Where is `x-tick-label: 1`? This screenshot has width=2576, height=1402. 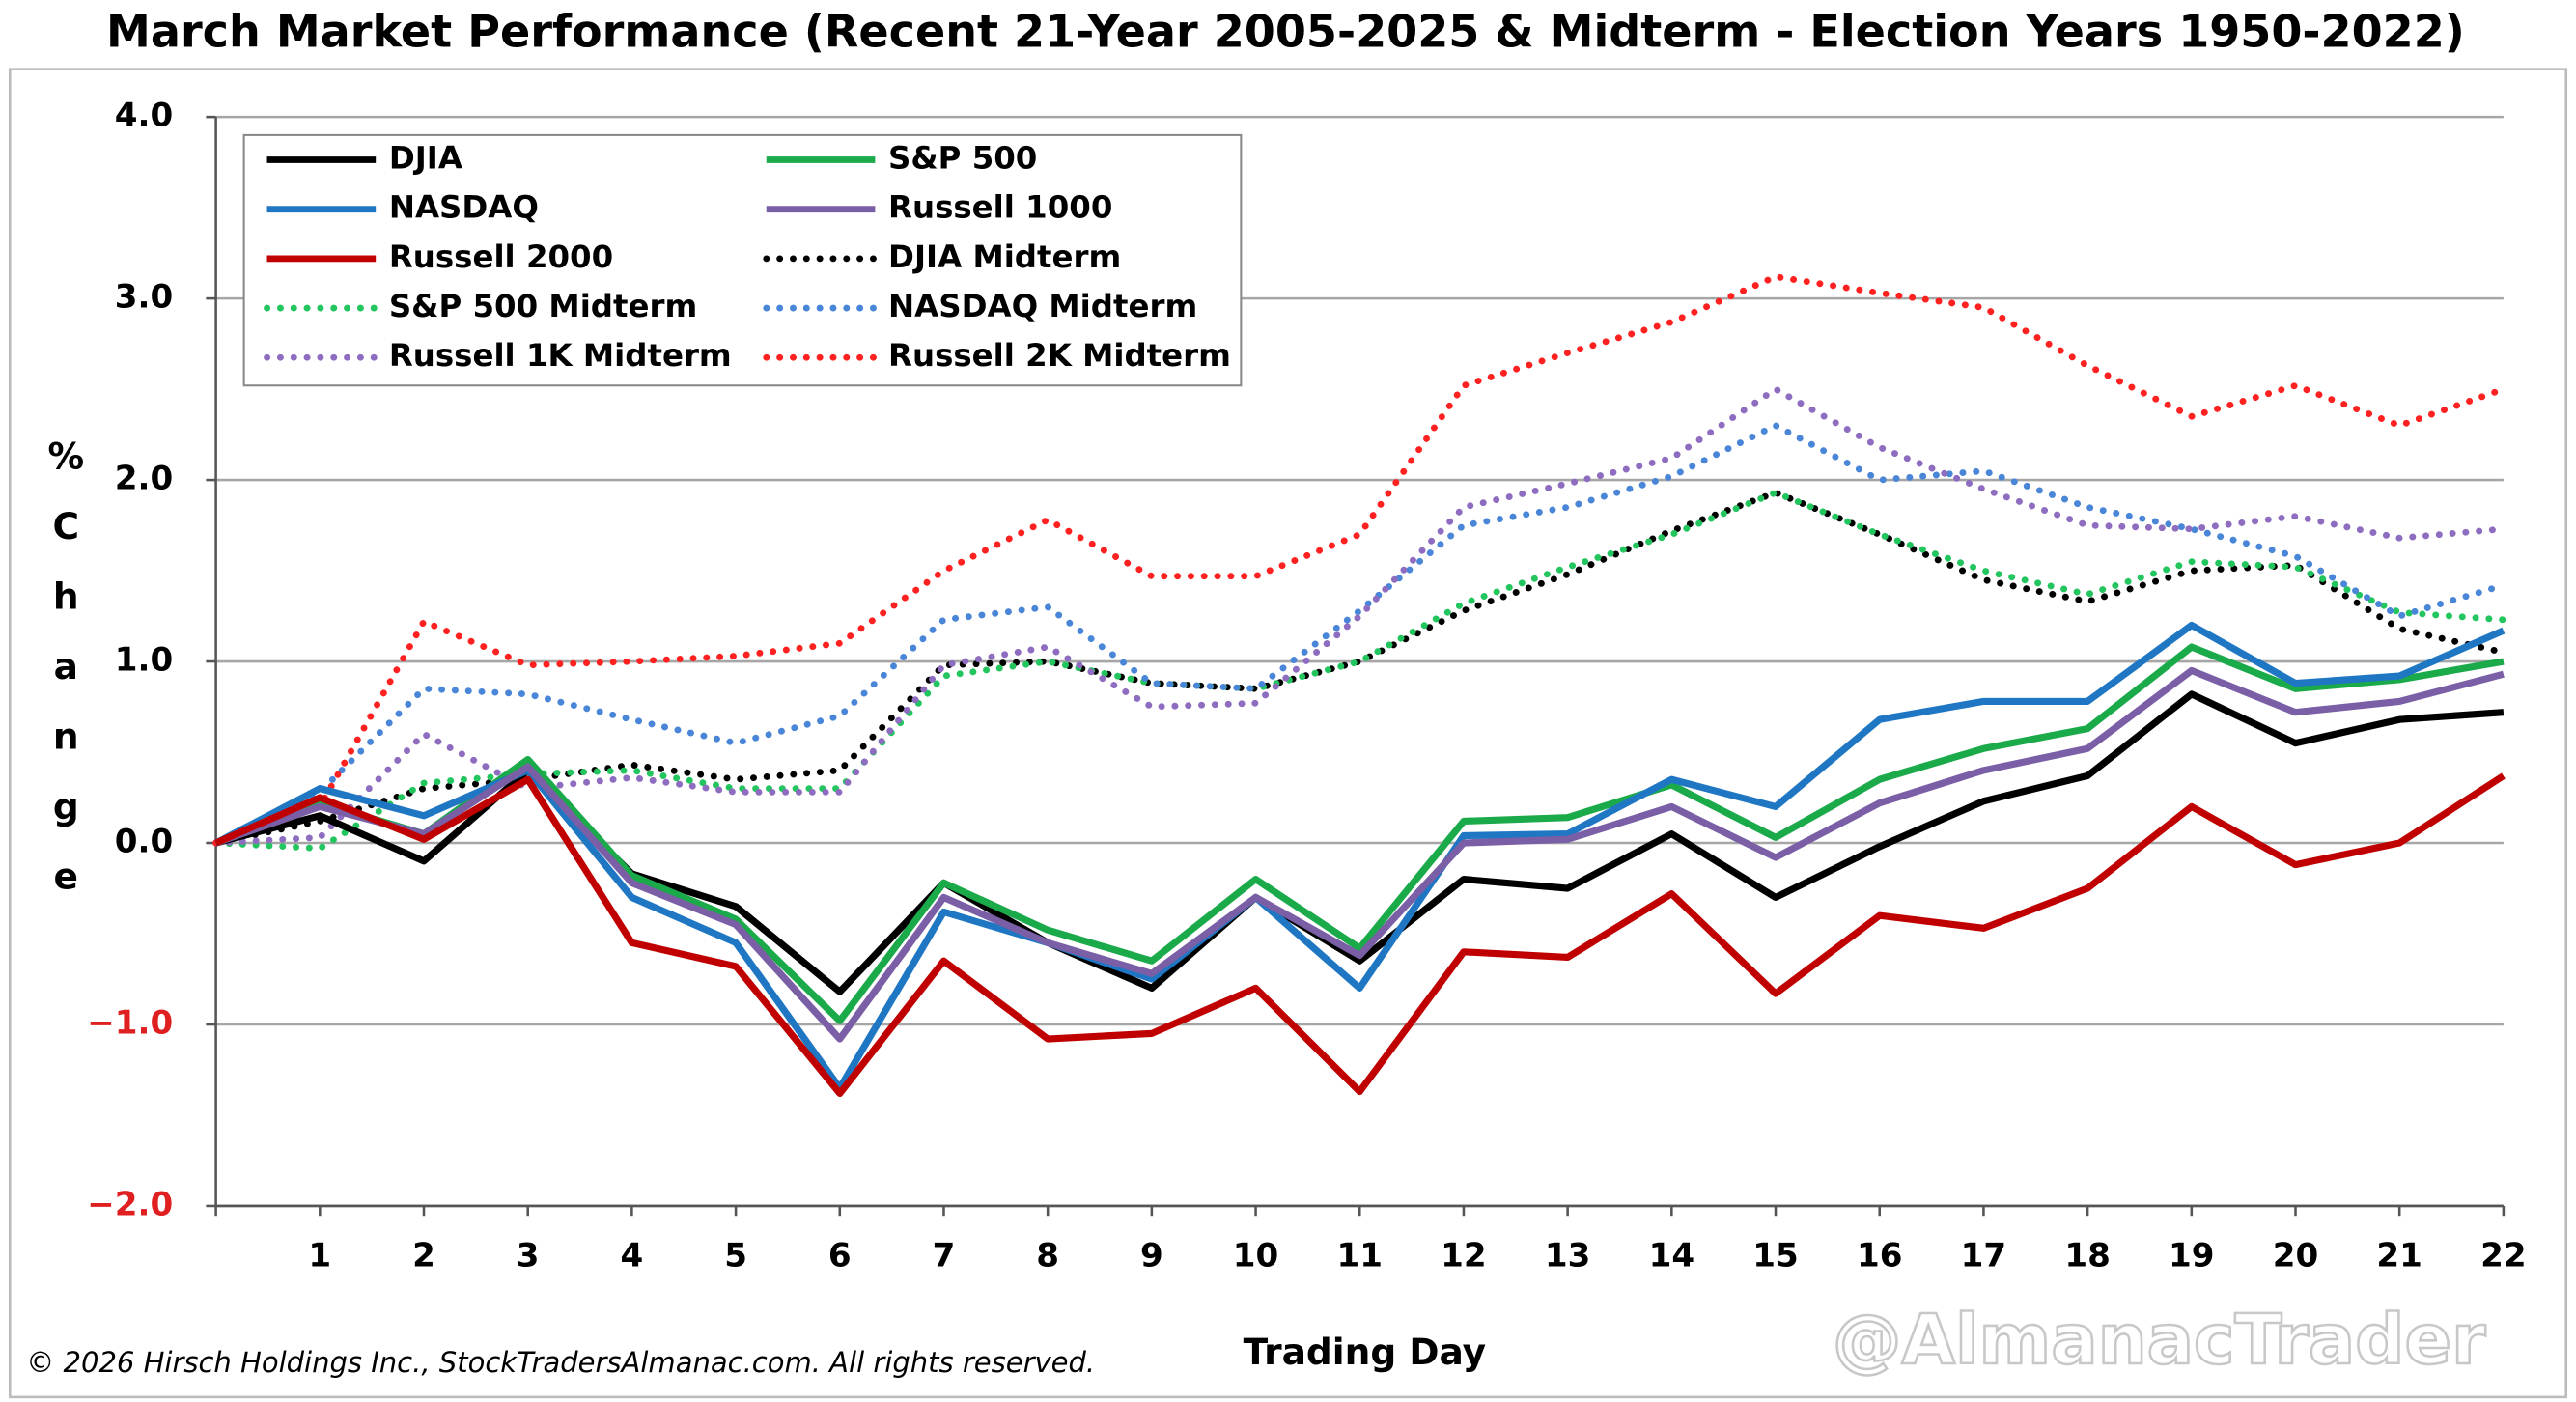 x-tick-label: 1 is located at coordinates (320, 1255).